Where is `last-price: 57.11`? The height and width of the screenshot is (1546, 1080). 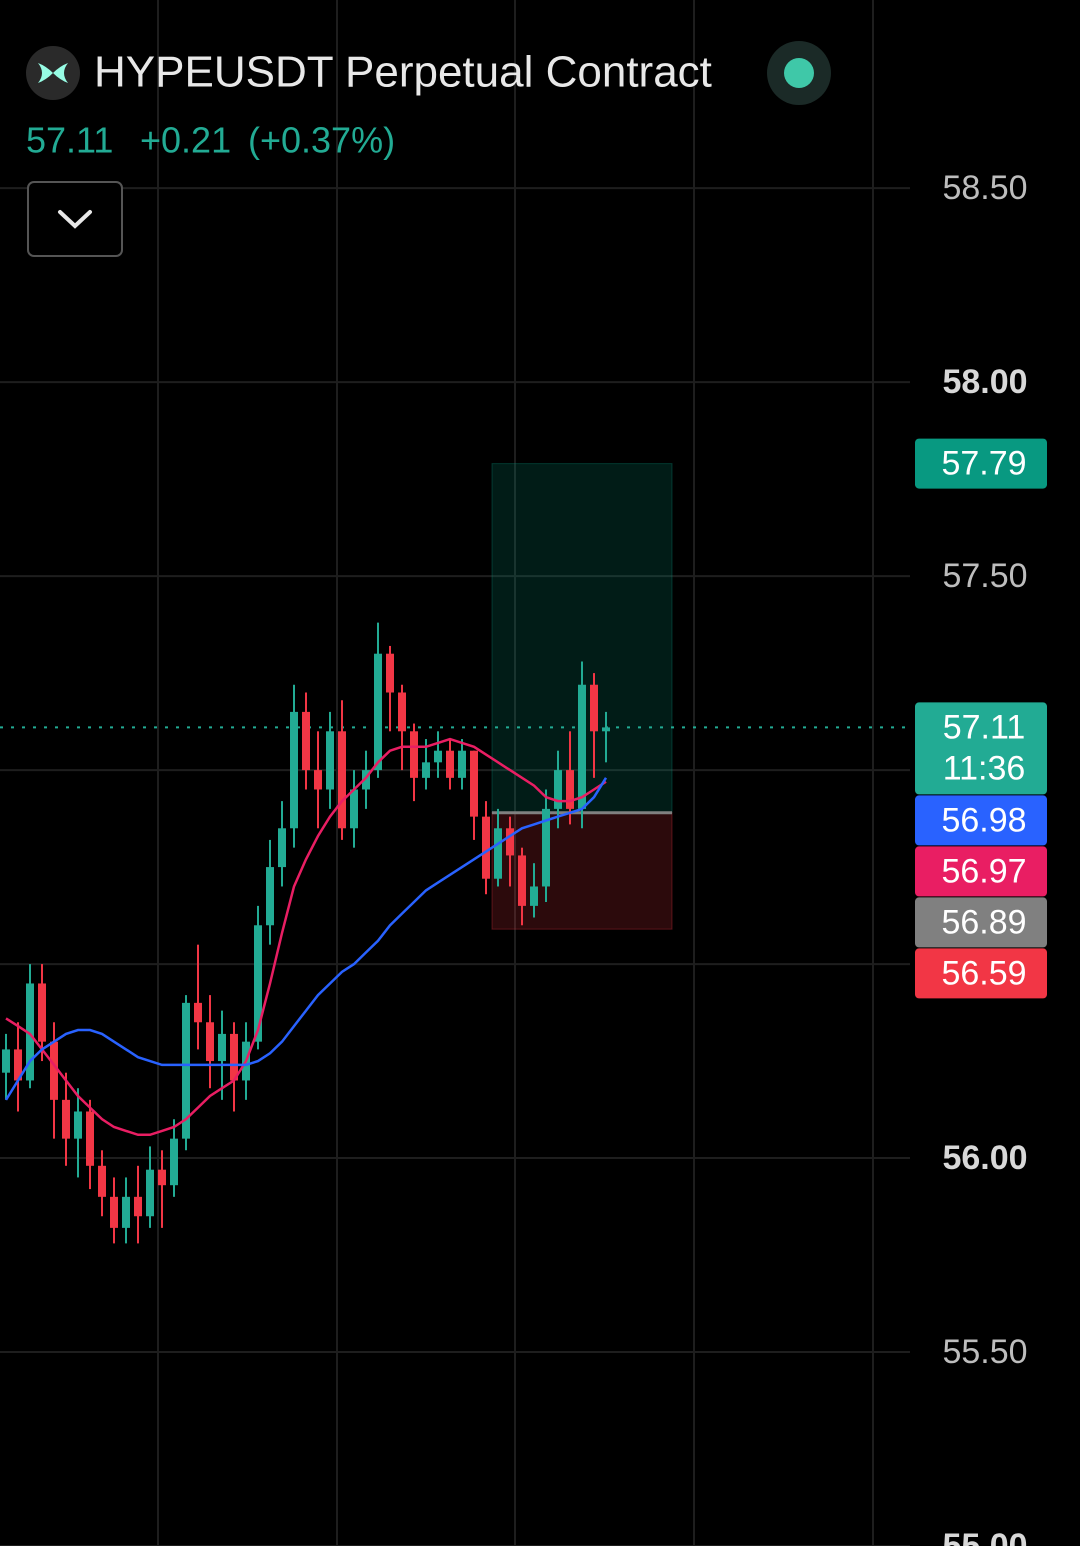
last-price: 57.11 is located at coordinates (69, 140).